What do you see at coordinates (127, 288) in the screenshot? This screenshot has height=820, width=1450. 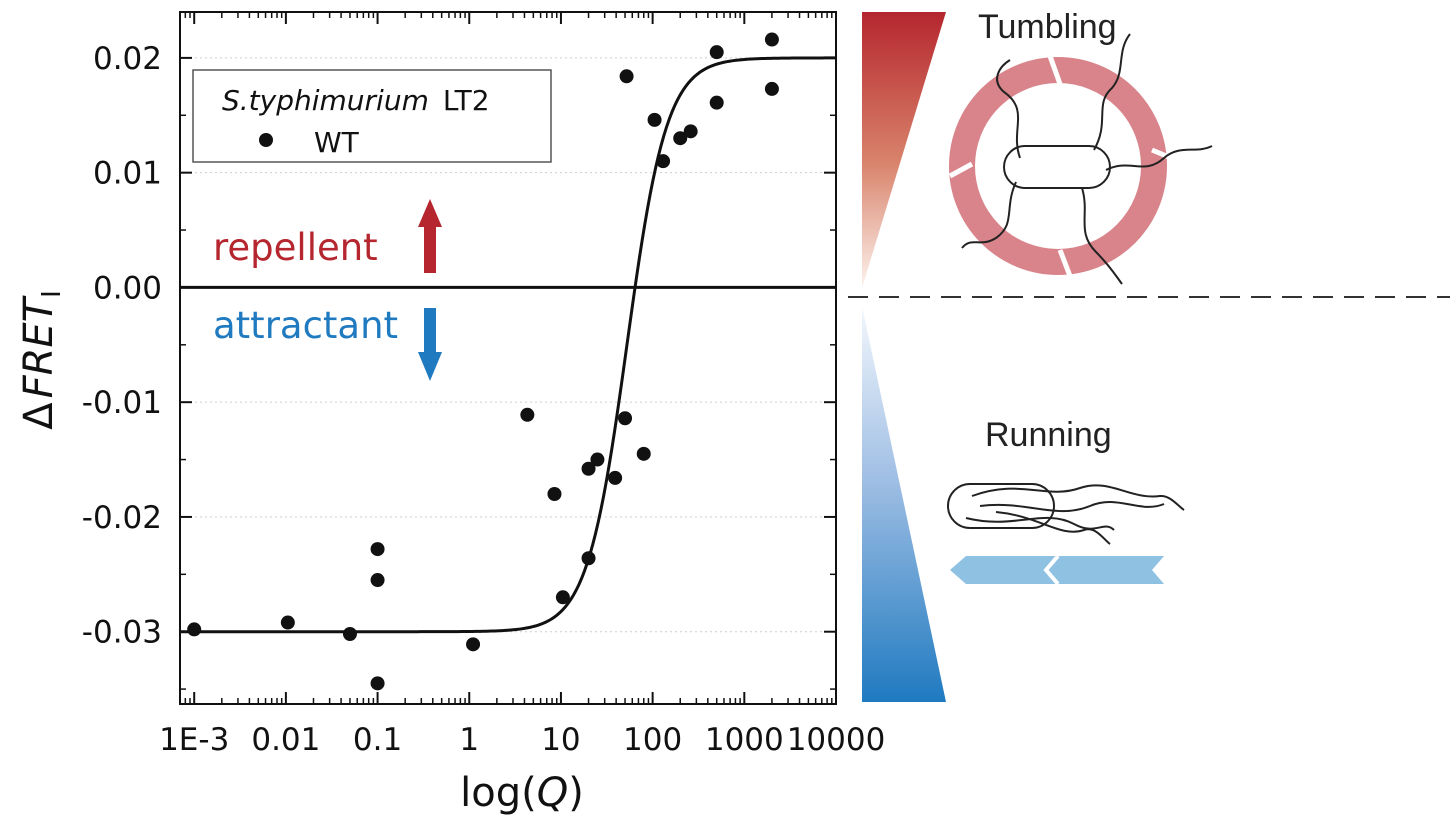 I see `y-tick-label: 0.00` at bounding box center [127, 288].